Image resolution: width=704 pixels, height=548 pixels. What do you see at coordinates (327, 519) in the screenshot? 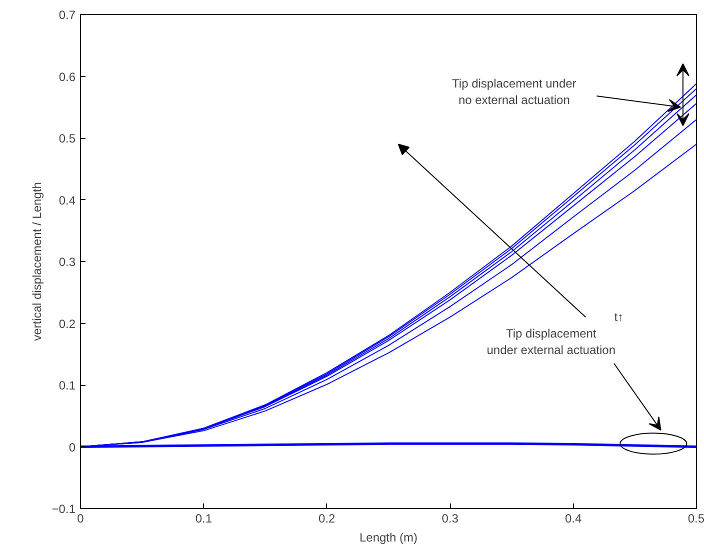
I see `x-tick-label: 0.2` at bounding box center [327, 519].